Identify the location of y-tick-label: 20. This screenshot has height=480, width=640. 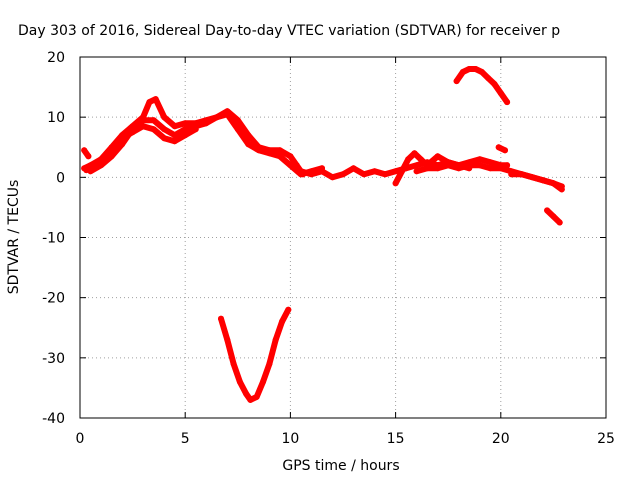
(56, 58).